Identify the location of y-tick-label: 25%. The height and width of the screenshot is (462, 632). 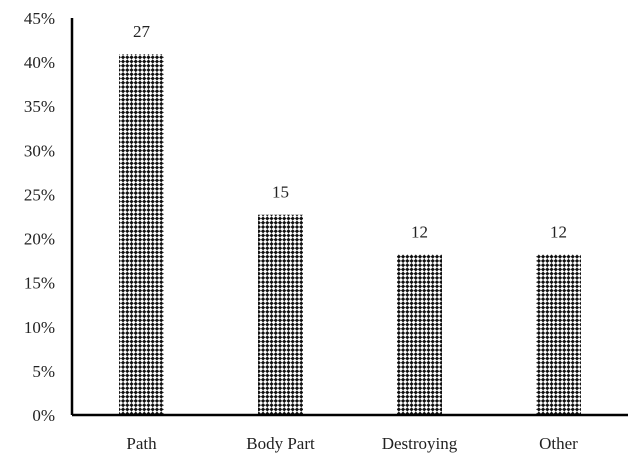
(39, 194).